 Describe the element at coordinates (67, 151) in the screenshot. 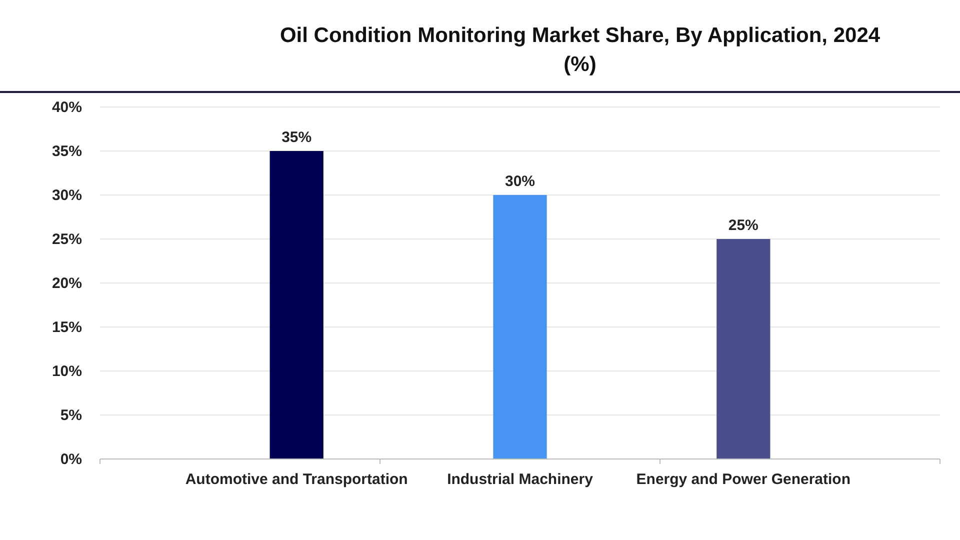

I see `y-tick-label: 35%` at that location.